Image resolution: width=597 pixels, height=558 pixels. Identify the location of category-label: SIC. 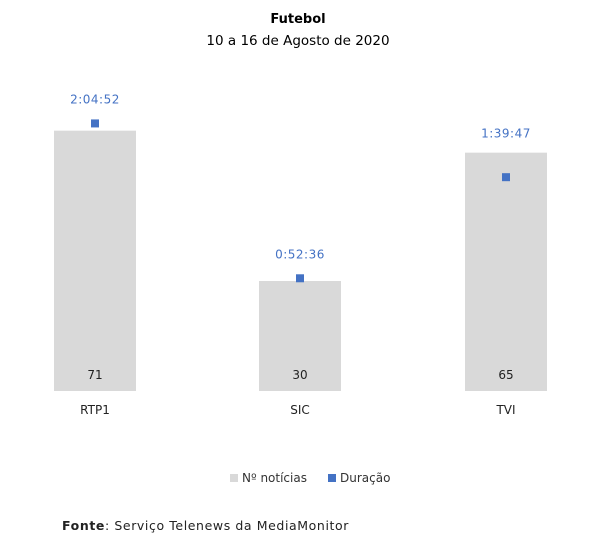
(300, 410).